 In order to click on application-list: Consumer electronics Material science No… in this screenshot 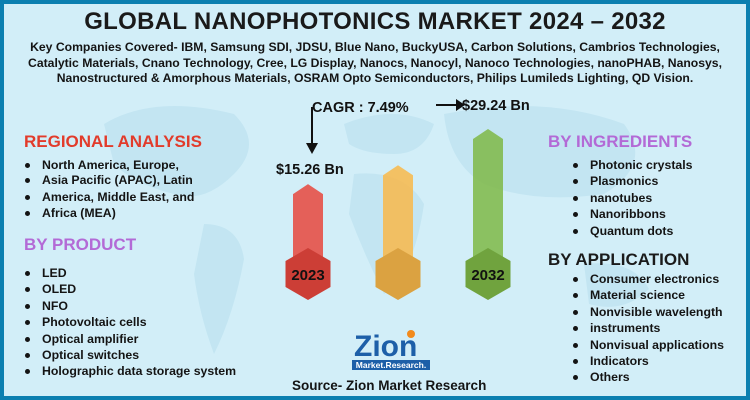, I will do `click(658, 329)`.